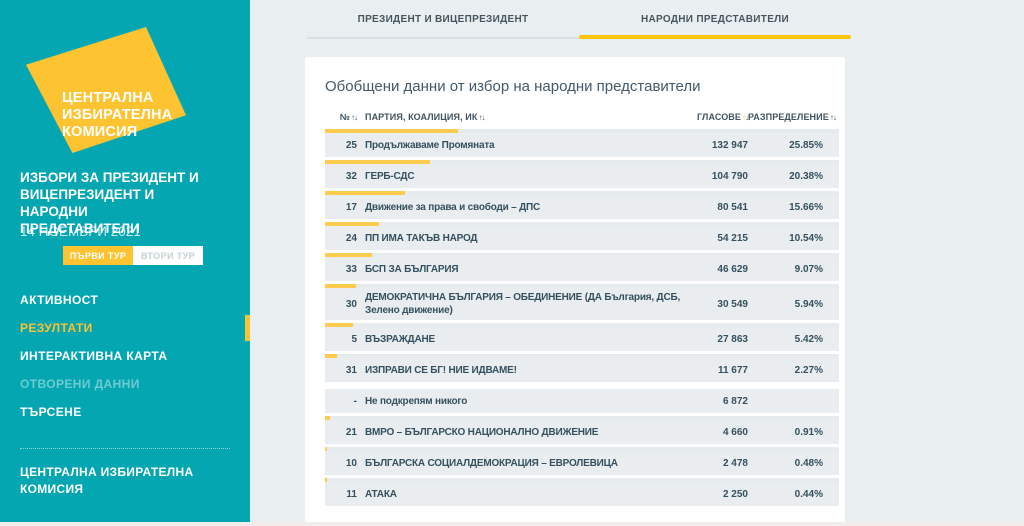  I want to click on tab: НАРОДНИ ПРЕДСТАВИТЕЛИ, so click(715, 19).